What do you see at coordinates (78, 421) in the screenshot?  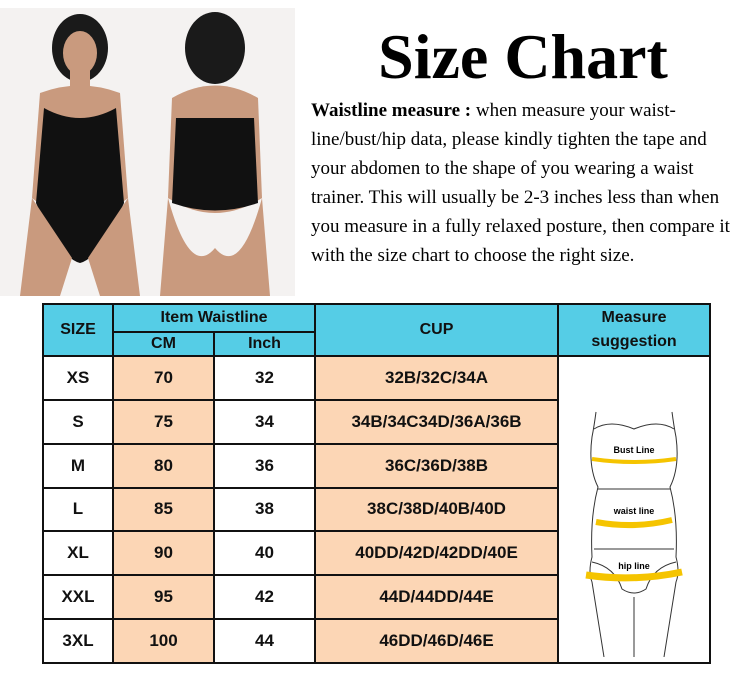 I see `cell-size: S` at bounding box center [78, 421].